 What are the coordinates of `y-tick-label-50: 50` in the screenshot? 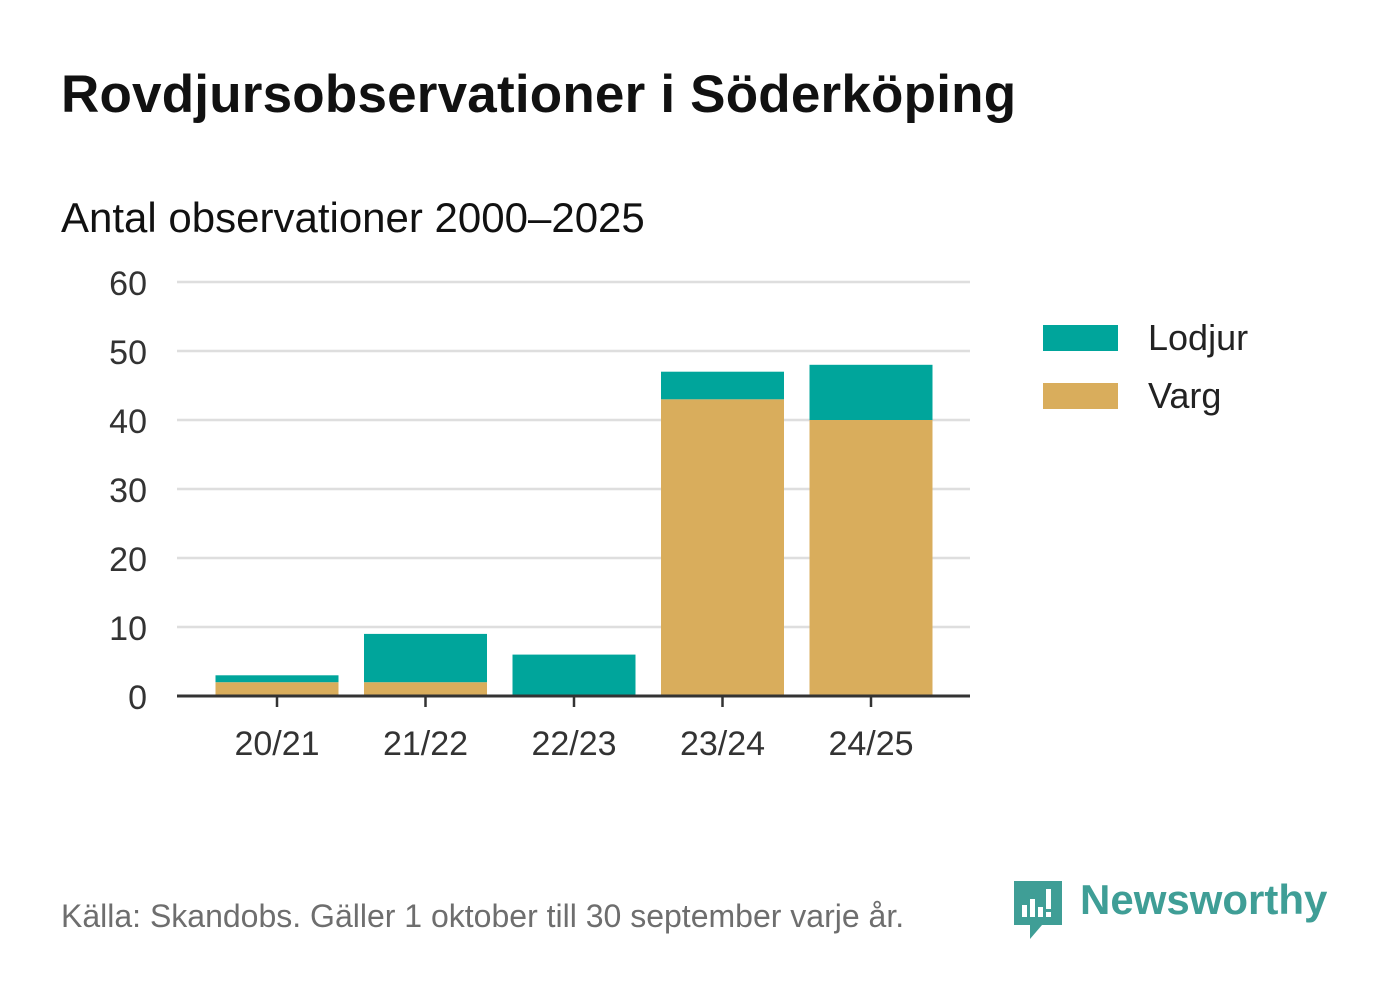 It's located at (128, 353).